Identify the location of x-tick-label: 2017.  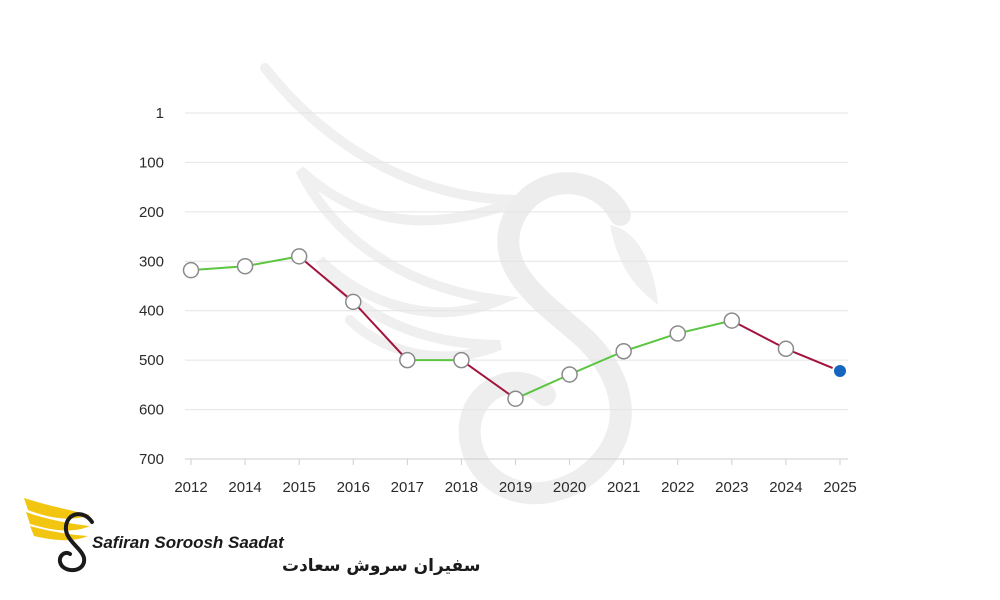
(407, 487).